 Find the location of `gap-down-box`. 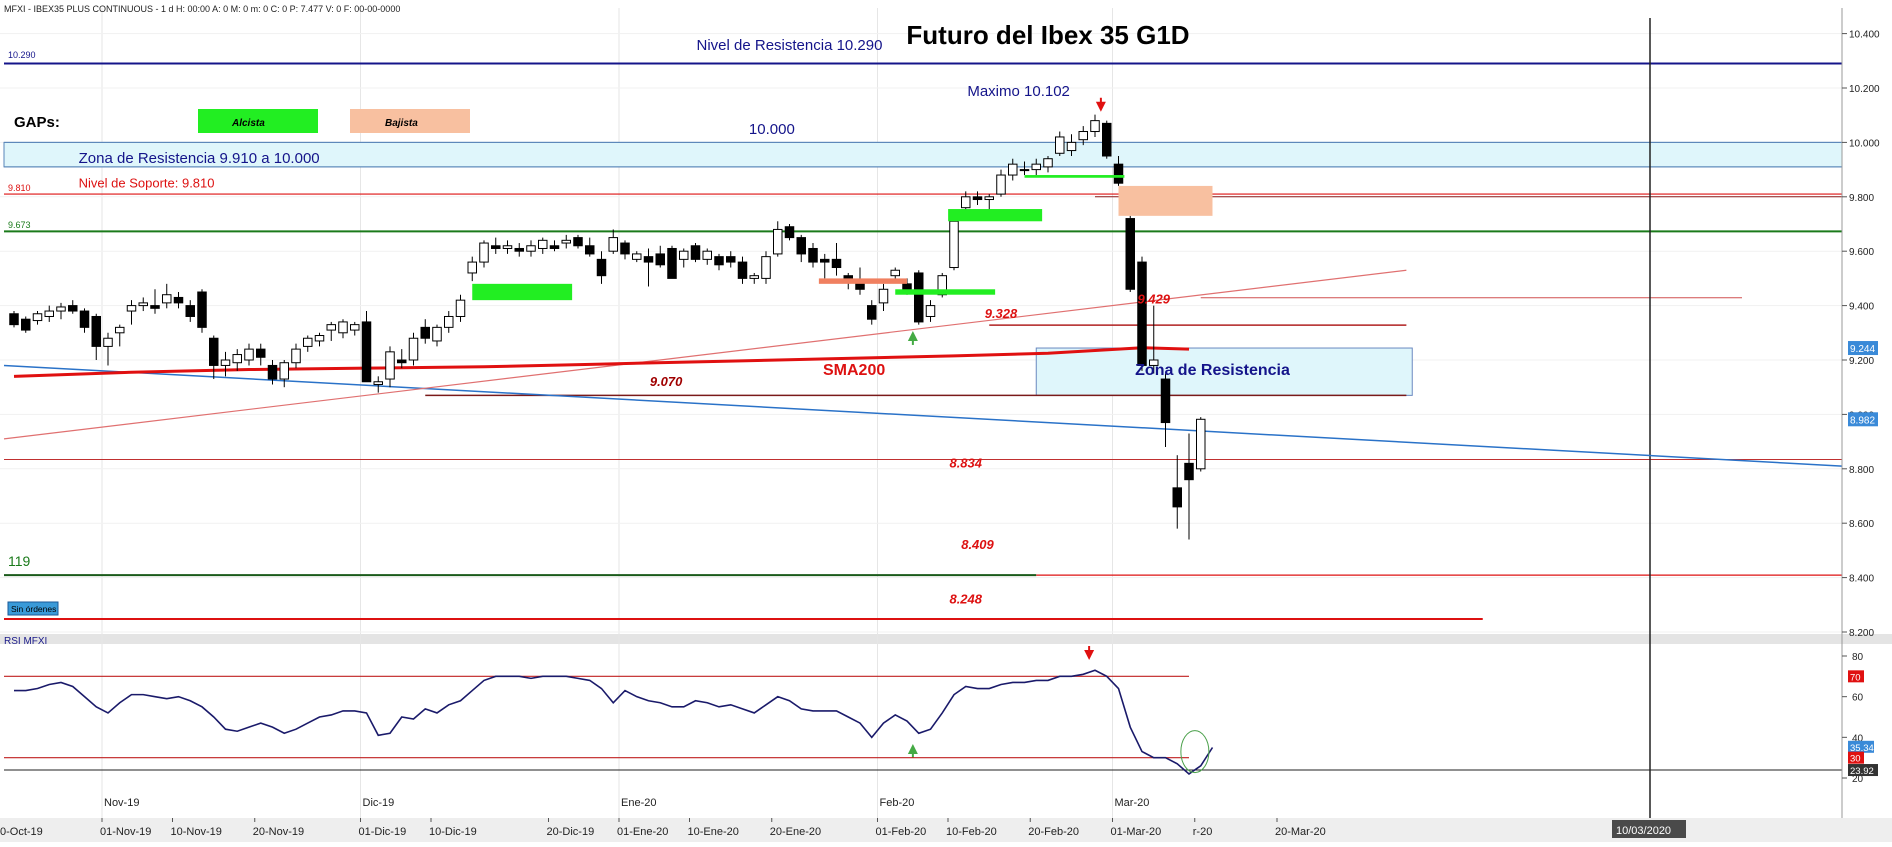

gap-down-box is located at coordinates (1165, 200).